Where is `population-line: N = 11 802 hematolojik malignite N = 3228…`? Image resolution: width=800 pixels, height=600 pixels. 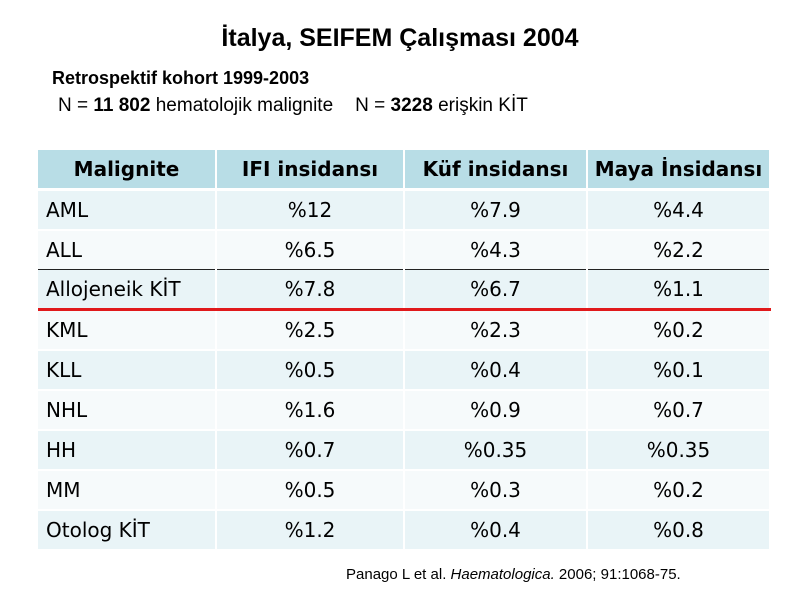 population-line: N = 11 802 hematolojik malignite N = 3228… is located at coordinates (293, 106).